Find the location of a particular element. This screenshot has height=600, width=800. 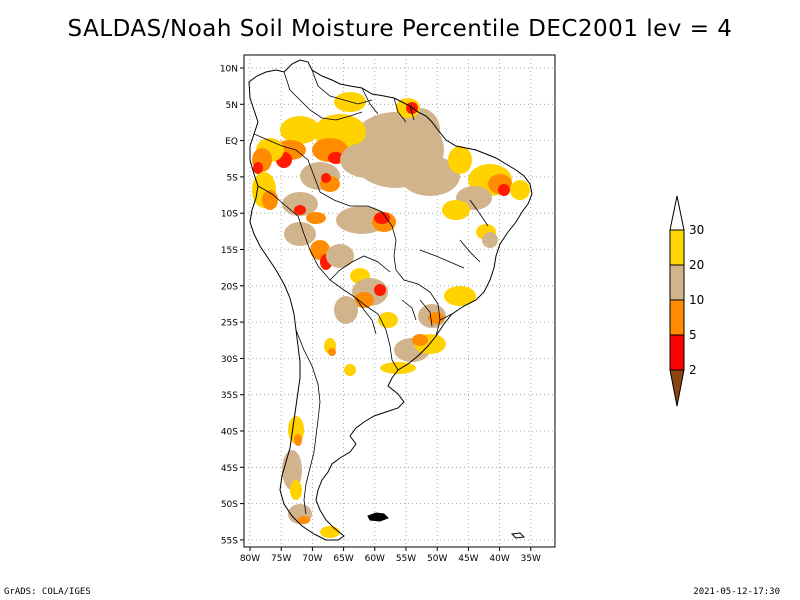

colorbar-label: 20 is located at coordinates (696, 265).